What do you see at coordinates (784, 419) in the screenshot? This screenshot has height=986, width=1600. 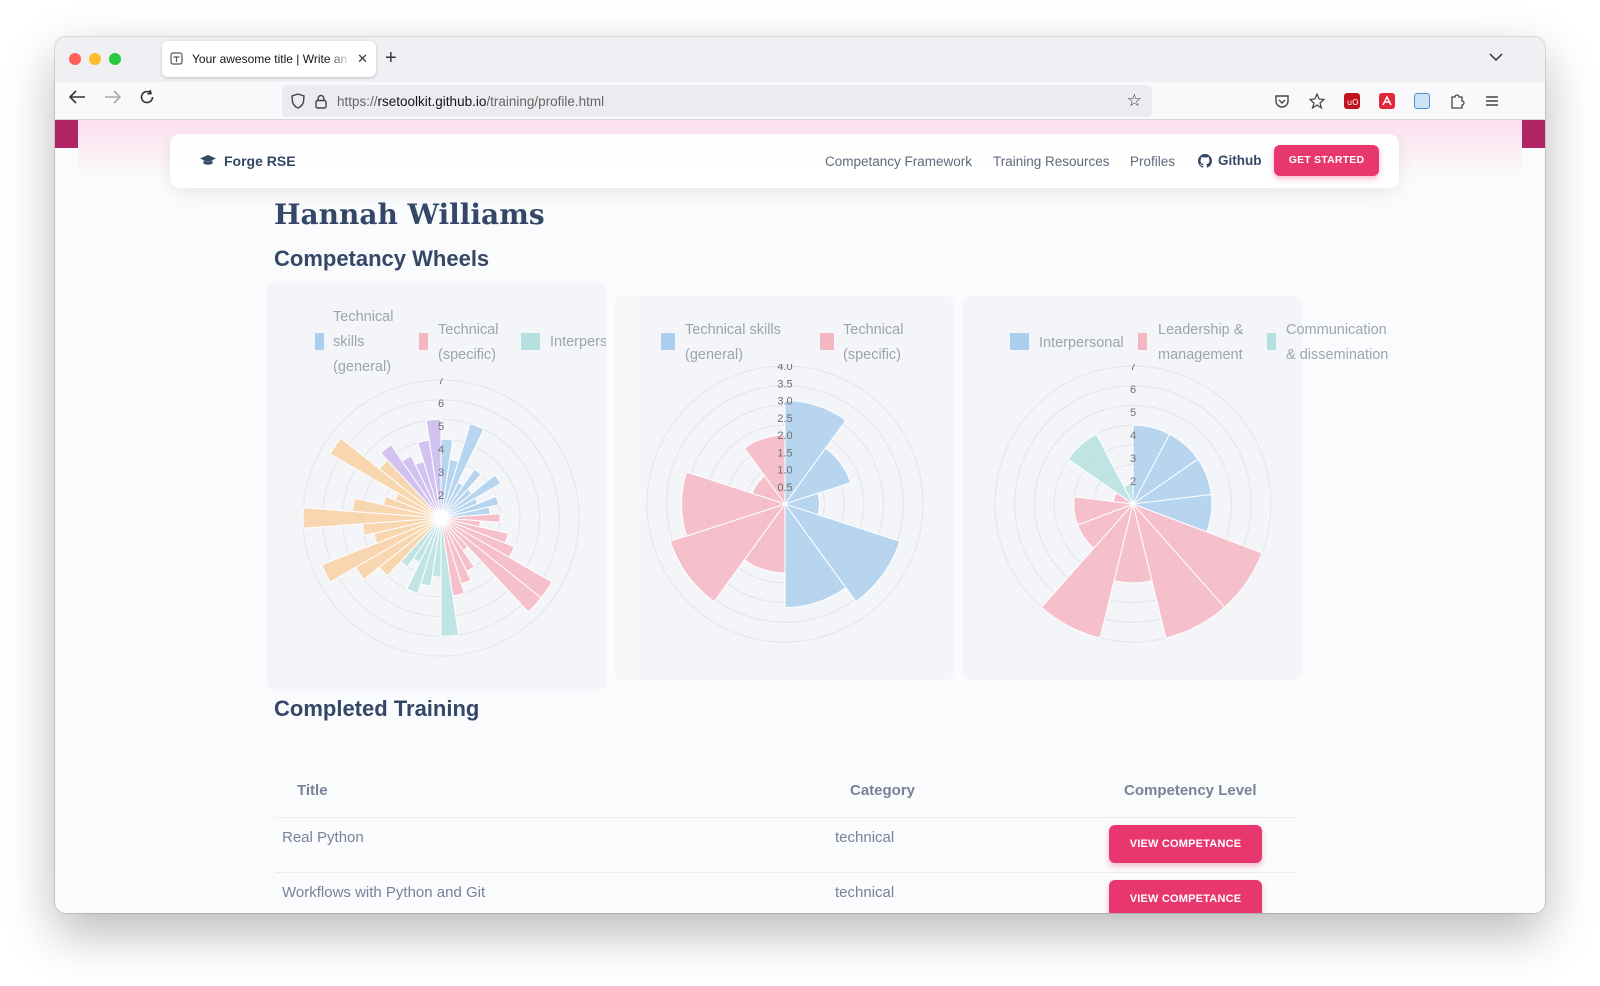 I see `radial-tick-label: 2.5` at bounding box center [784, 419].